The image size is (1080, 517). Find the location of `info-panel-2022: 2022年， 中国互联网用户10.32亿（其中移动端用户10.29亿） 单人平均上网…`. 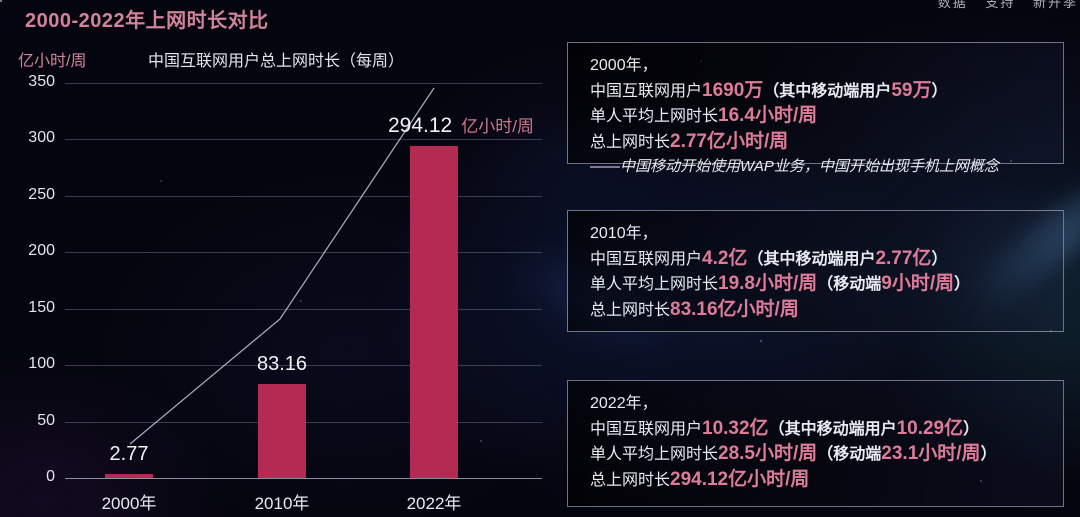

info-panel-2022: 2022年， 中国互联网用户10.32亿（其中移动端用户10.29亿） 单人平均上网… is located at coordinates (815, 443).